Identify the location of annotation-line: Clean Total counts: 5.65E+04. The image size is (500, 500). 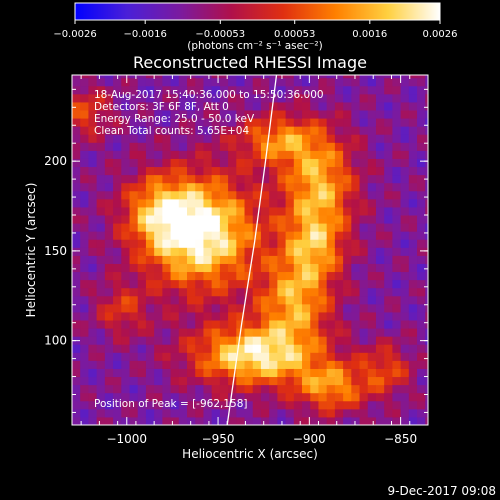
(171, 131).